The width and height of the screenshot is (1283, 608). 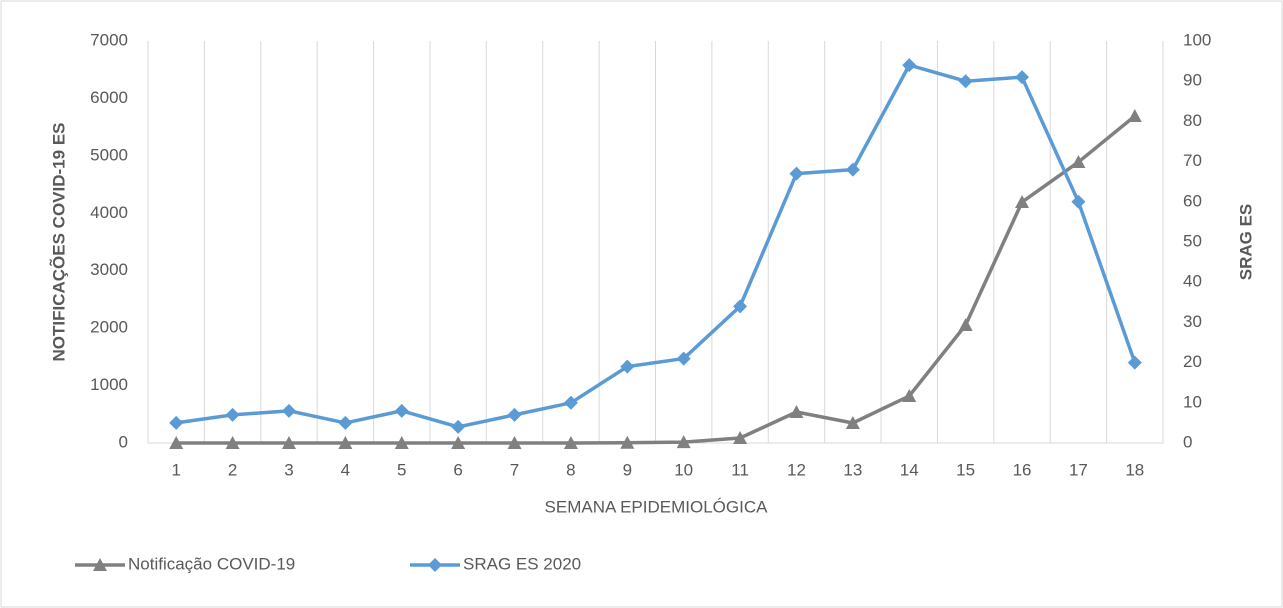 I want to click on y2-tick-label: 100, so click(x=1197, y=39).